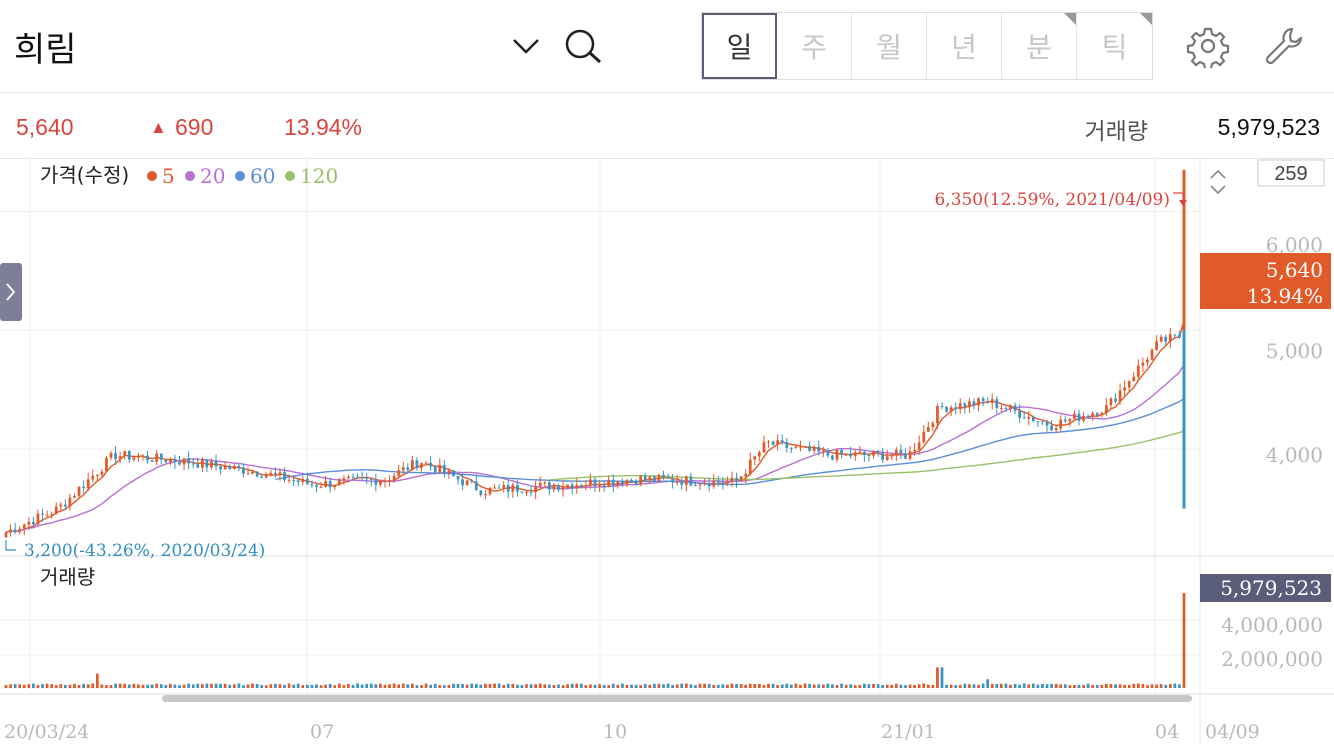 This screenshot has width=1334, height=750. I want to click on tab-minute: 분, so click(1039, 46).